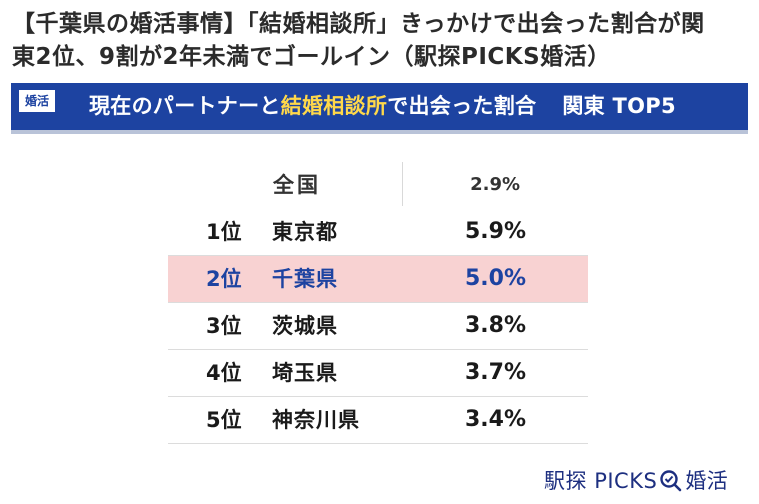  Describe the element at coordinates (495, 419) in the screenshot. I see `percentage-value: 3.4%` at that location.